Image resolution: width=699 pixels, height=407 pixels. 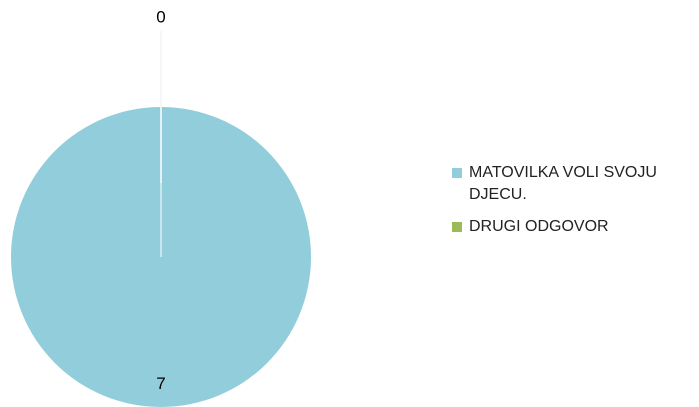 What do you see at coordinates (160, 383) in the screenshot?
I see `data-label: 7` at bounding box center [160, 383].